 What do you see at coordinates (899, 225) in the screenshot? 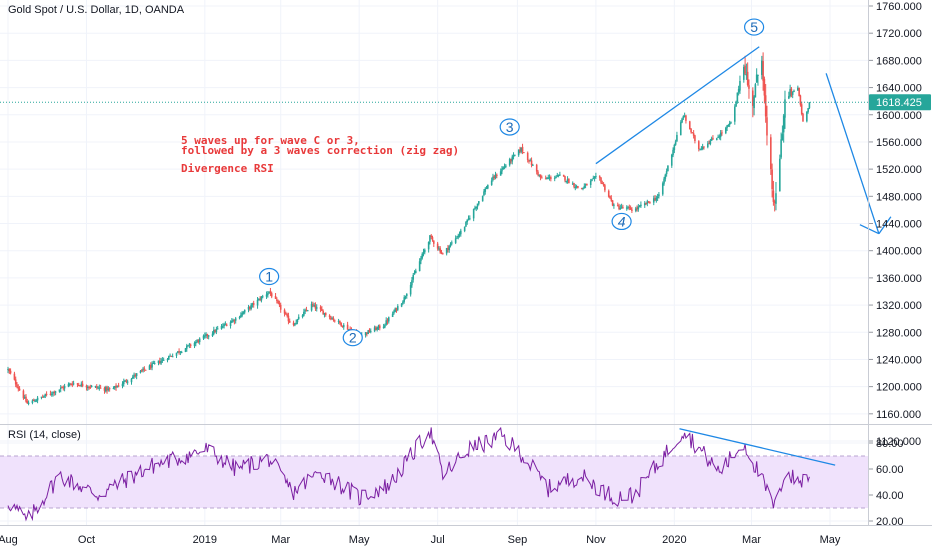
I see `price-axis-label: 1440.000` at bounding box center [899, 225].